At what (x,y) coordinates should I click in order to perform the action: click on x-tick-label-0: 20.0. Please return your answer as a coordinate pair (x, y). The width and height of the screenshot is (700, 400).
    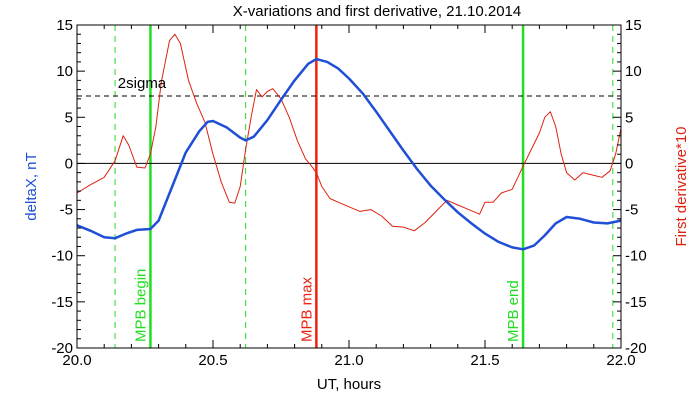
    Looking at the image, I should click on (76, 360).